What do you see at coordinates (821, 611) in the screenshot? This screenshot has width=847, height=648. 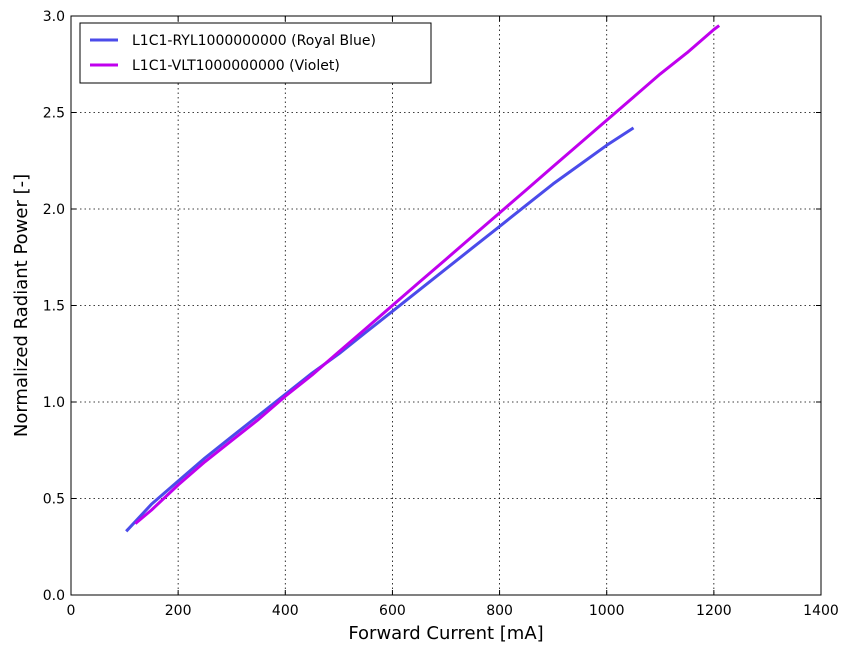 I see `x-tick-label: 1400` at bounding box center [821, 611].